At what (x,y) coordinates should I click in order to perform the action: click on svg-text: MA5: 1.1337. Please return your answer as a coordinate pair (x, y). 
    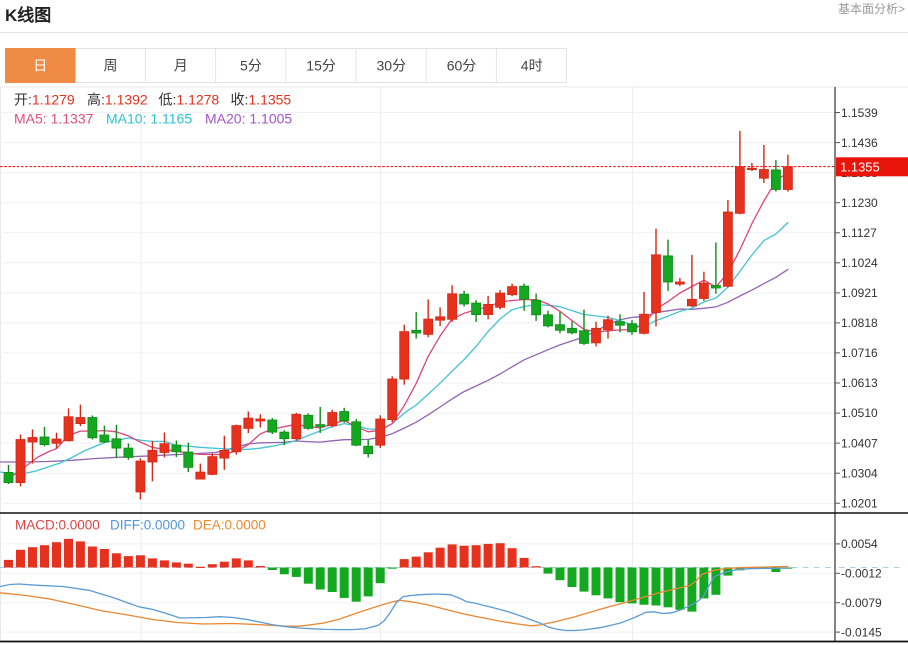
    Looking at the image, I should click on (54, 119).